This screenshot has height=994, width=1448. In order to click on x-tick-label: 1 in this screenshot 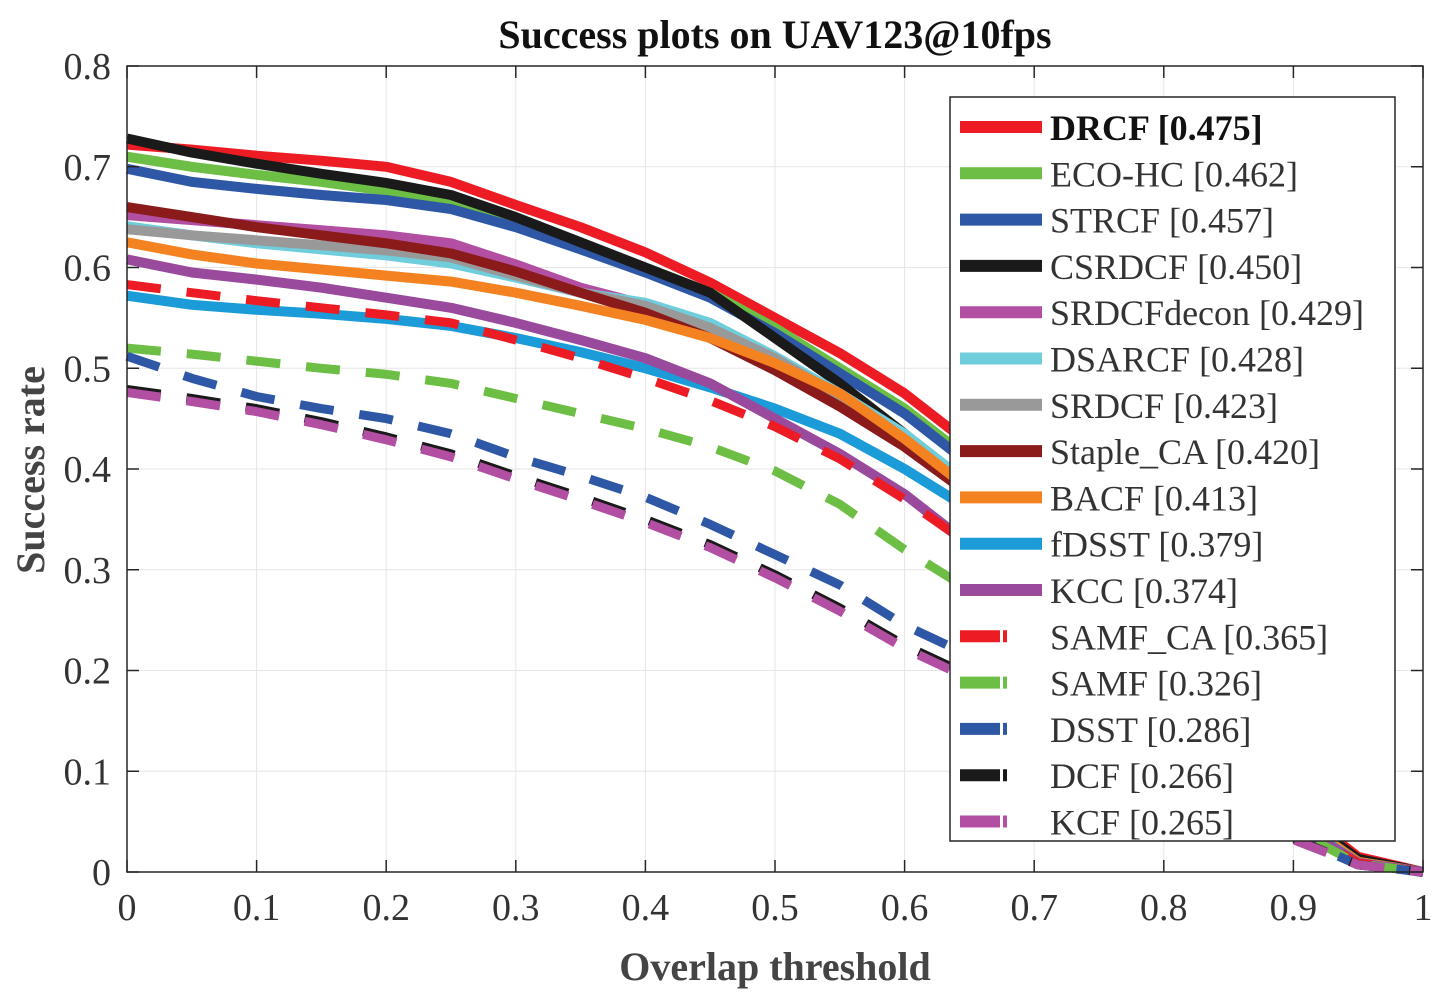, I will do `click(1423, 908)`.